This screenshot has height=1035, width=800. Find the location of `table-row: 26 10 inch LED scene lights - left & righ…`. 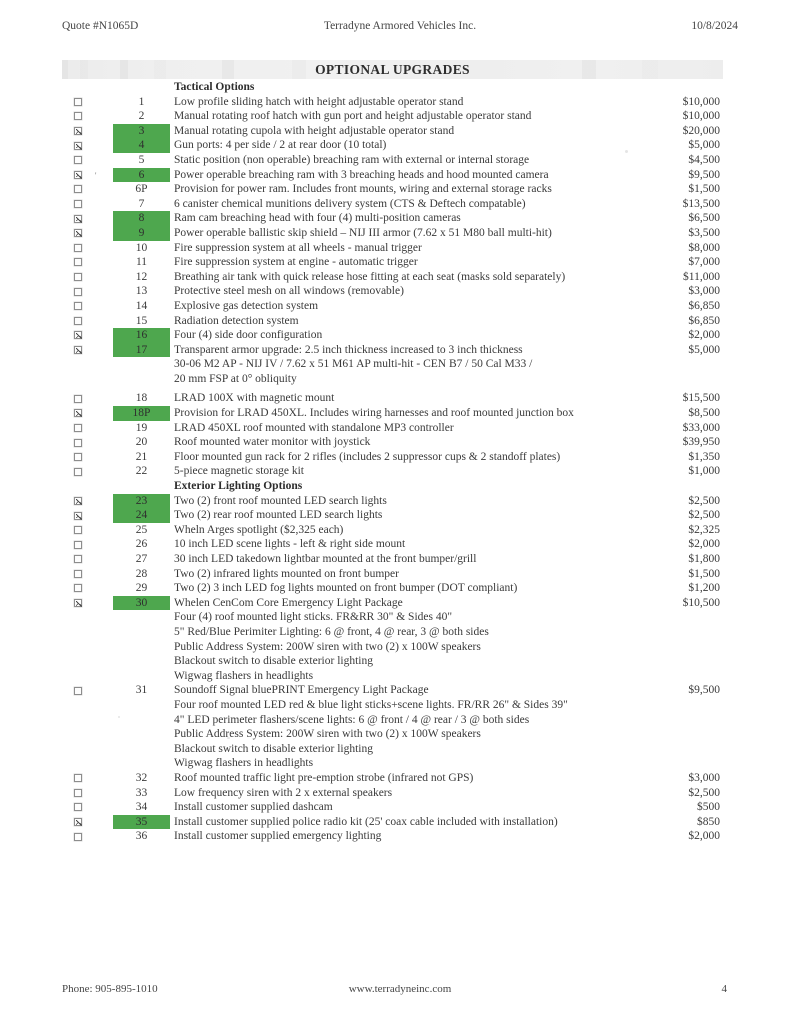

table-row: 26 10 inch LED scene lights - left & righ… is located at coordinates (400, 544).